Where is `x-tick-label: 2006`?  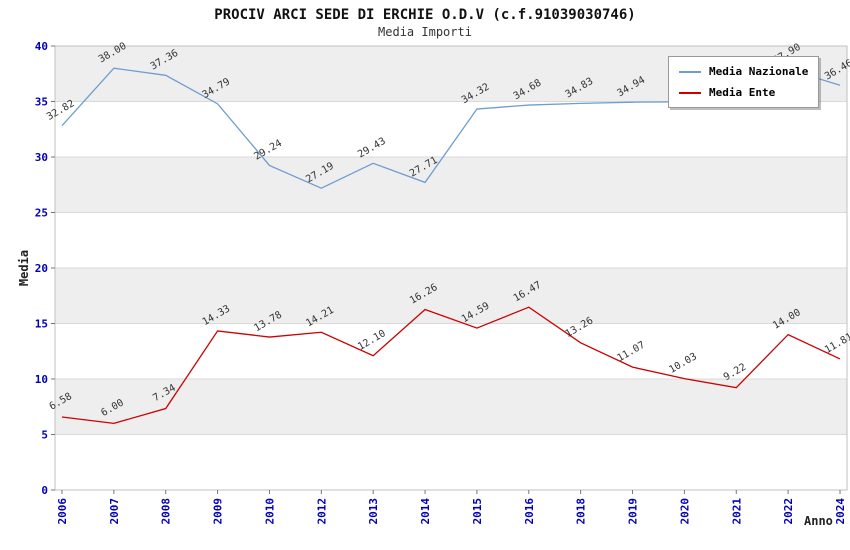 x-tick-label: 2006 is located at coordinates (62, 511).